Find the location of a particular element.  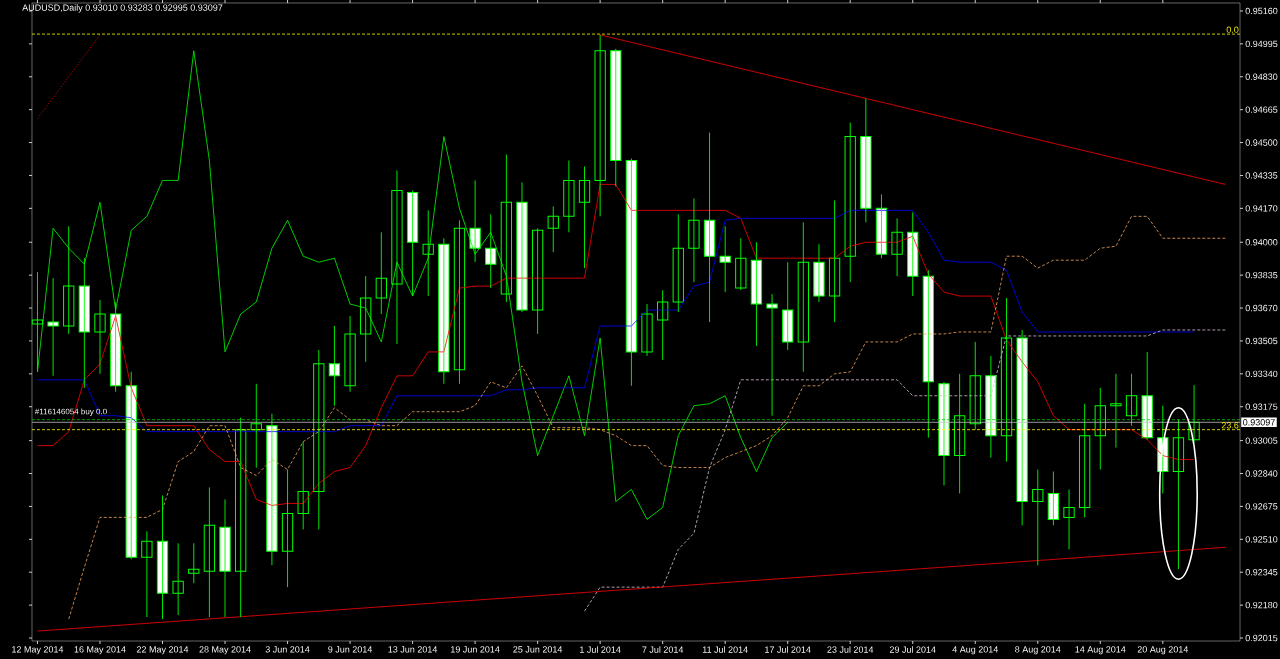

y-tick-label: 0.94830 is located at coordinates (1261, 76).